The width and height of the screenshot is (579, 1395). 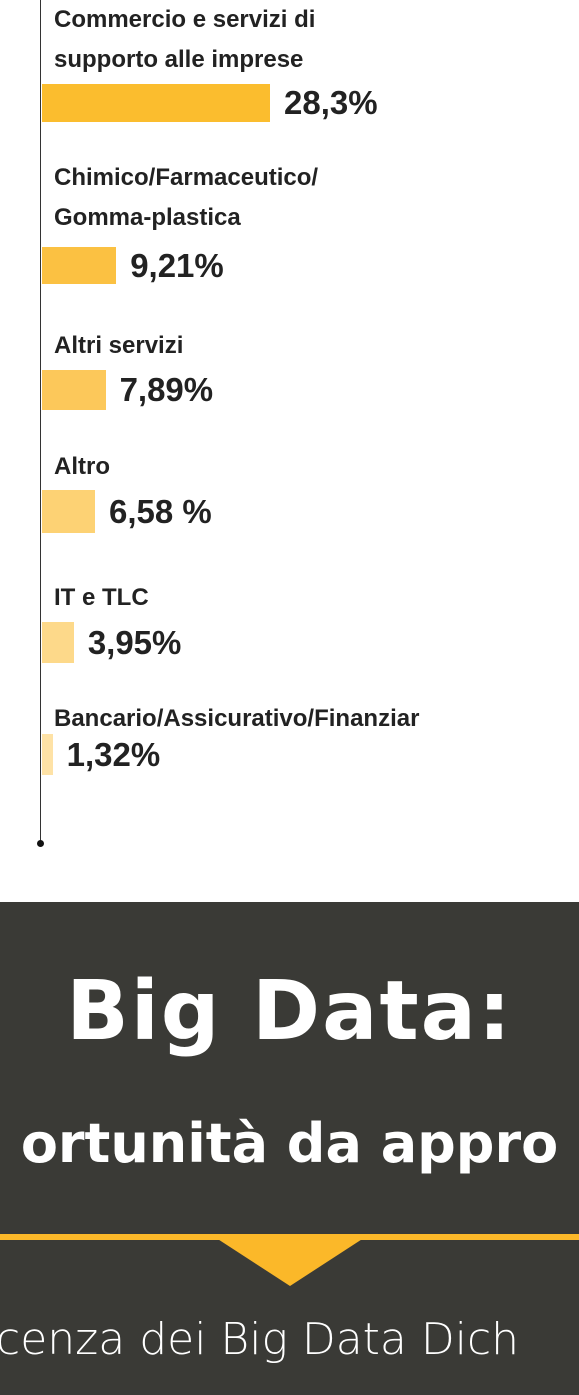 I want to click on banner-title: Big Data:, so click(x=289, y=1011).